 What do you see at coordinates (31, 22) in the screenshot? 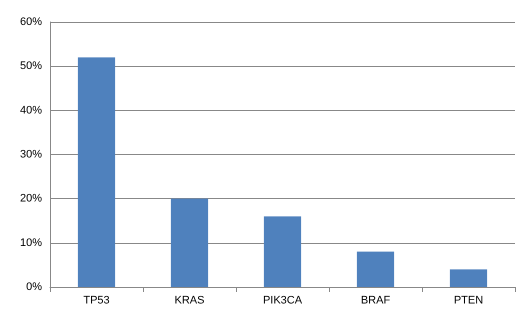
I see `y-tick-label: 60%` at bounding box center [31, 22].